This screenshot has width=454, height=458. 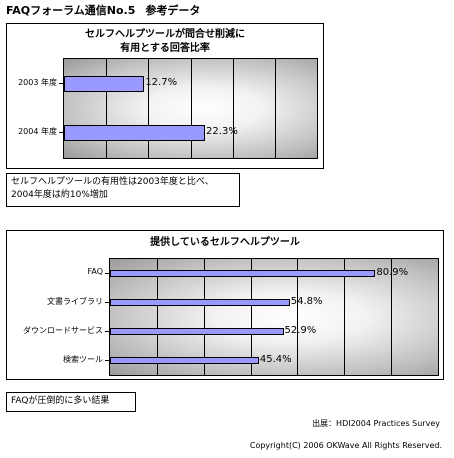 What do you see at coordinates (173, 10) in the screenshot?
I see `page-title-sub: 参考データ` at bounding box center [173, 10].